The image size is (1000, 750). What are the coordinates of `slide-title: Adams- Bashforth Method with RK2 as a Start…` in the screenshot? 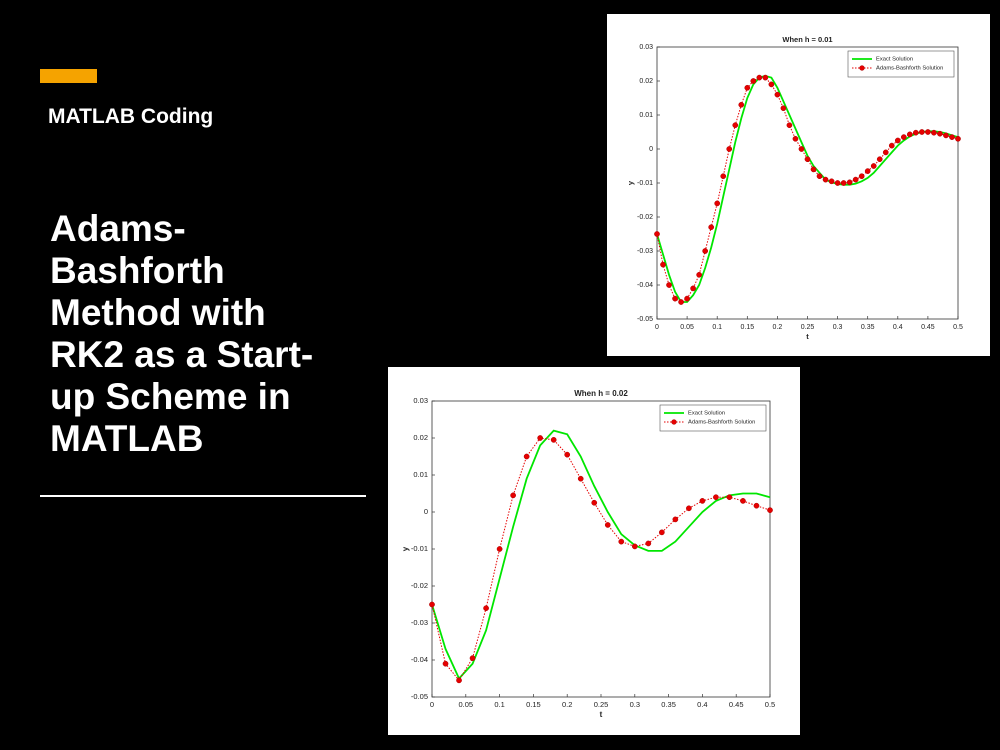 It's located at (181, 334).